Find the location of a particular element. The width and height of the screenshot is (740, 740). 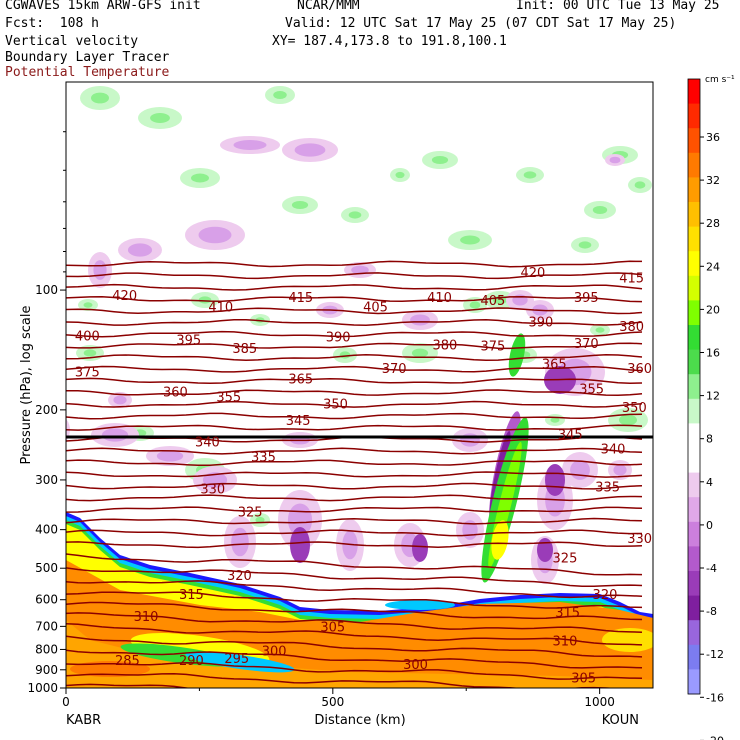

left-endpoint-label: KABR is located at coordinates (83, 720).